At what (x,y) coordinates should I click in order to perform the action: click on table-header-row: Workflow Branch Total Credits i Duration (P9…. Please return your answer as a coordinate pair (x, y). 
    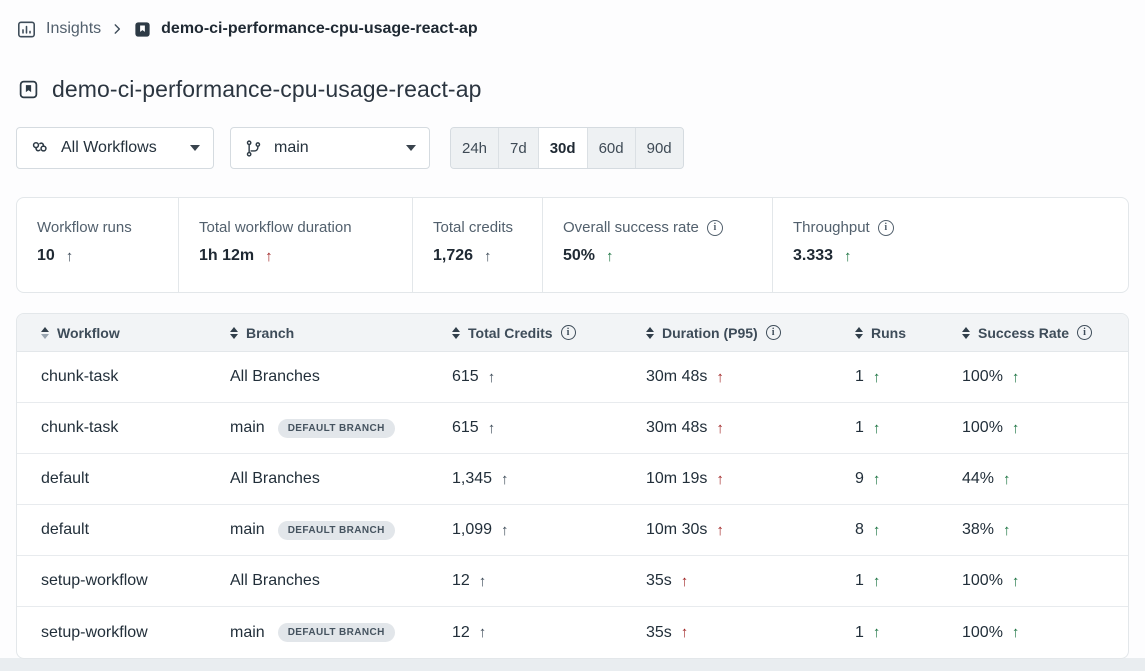
    Looking at the image, I should click on (572, 333).